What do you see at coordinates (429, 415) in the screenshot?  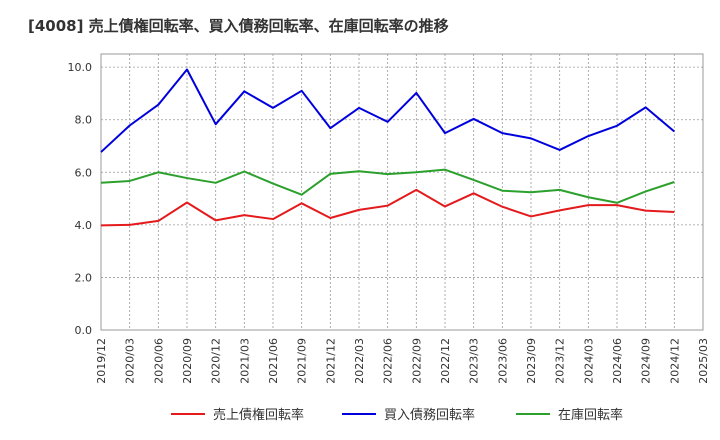 I see `legend-label-2: 買入債務回転率` at bounding box center [429, 415].